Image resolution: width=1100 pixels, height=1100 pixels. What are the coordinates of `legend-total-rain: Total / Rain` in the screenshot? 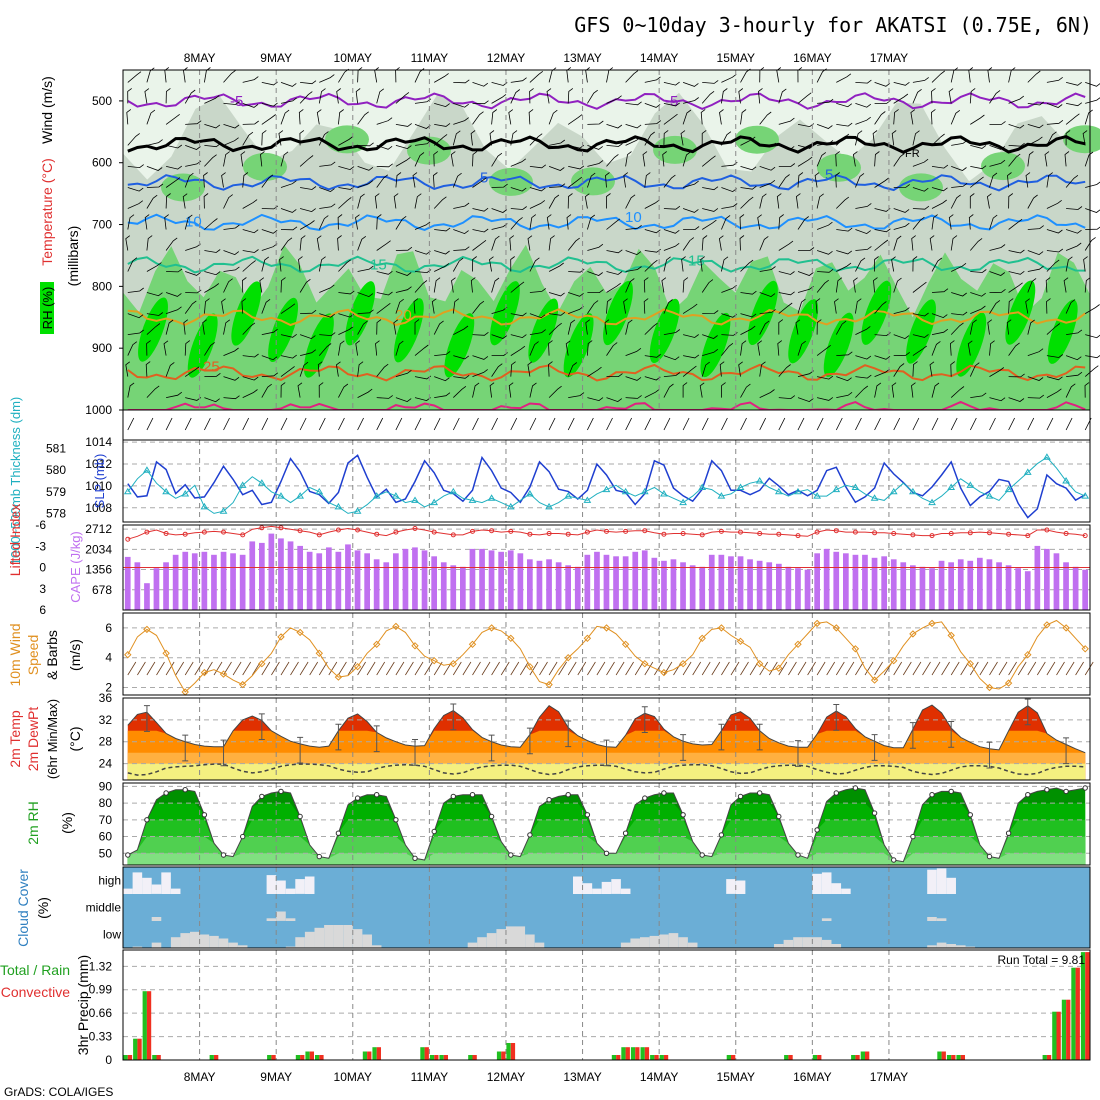 It's located at (35, 970).